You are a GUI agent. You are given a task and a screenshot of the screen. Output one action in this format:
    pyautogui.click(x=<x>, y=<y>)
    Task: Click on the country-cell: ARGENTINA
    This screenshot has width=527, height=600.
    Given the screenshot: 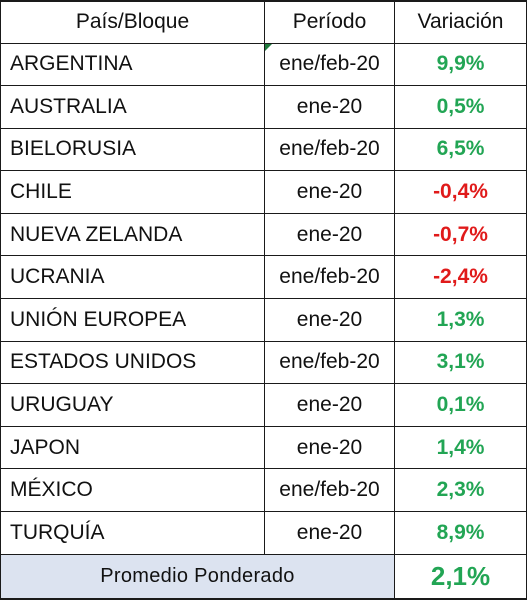 What is the action you would take?
    pyautogui.click(x=132, y=64)
    